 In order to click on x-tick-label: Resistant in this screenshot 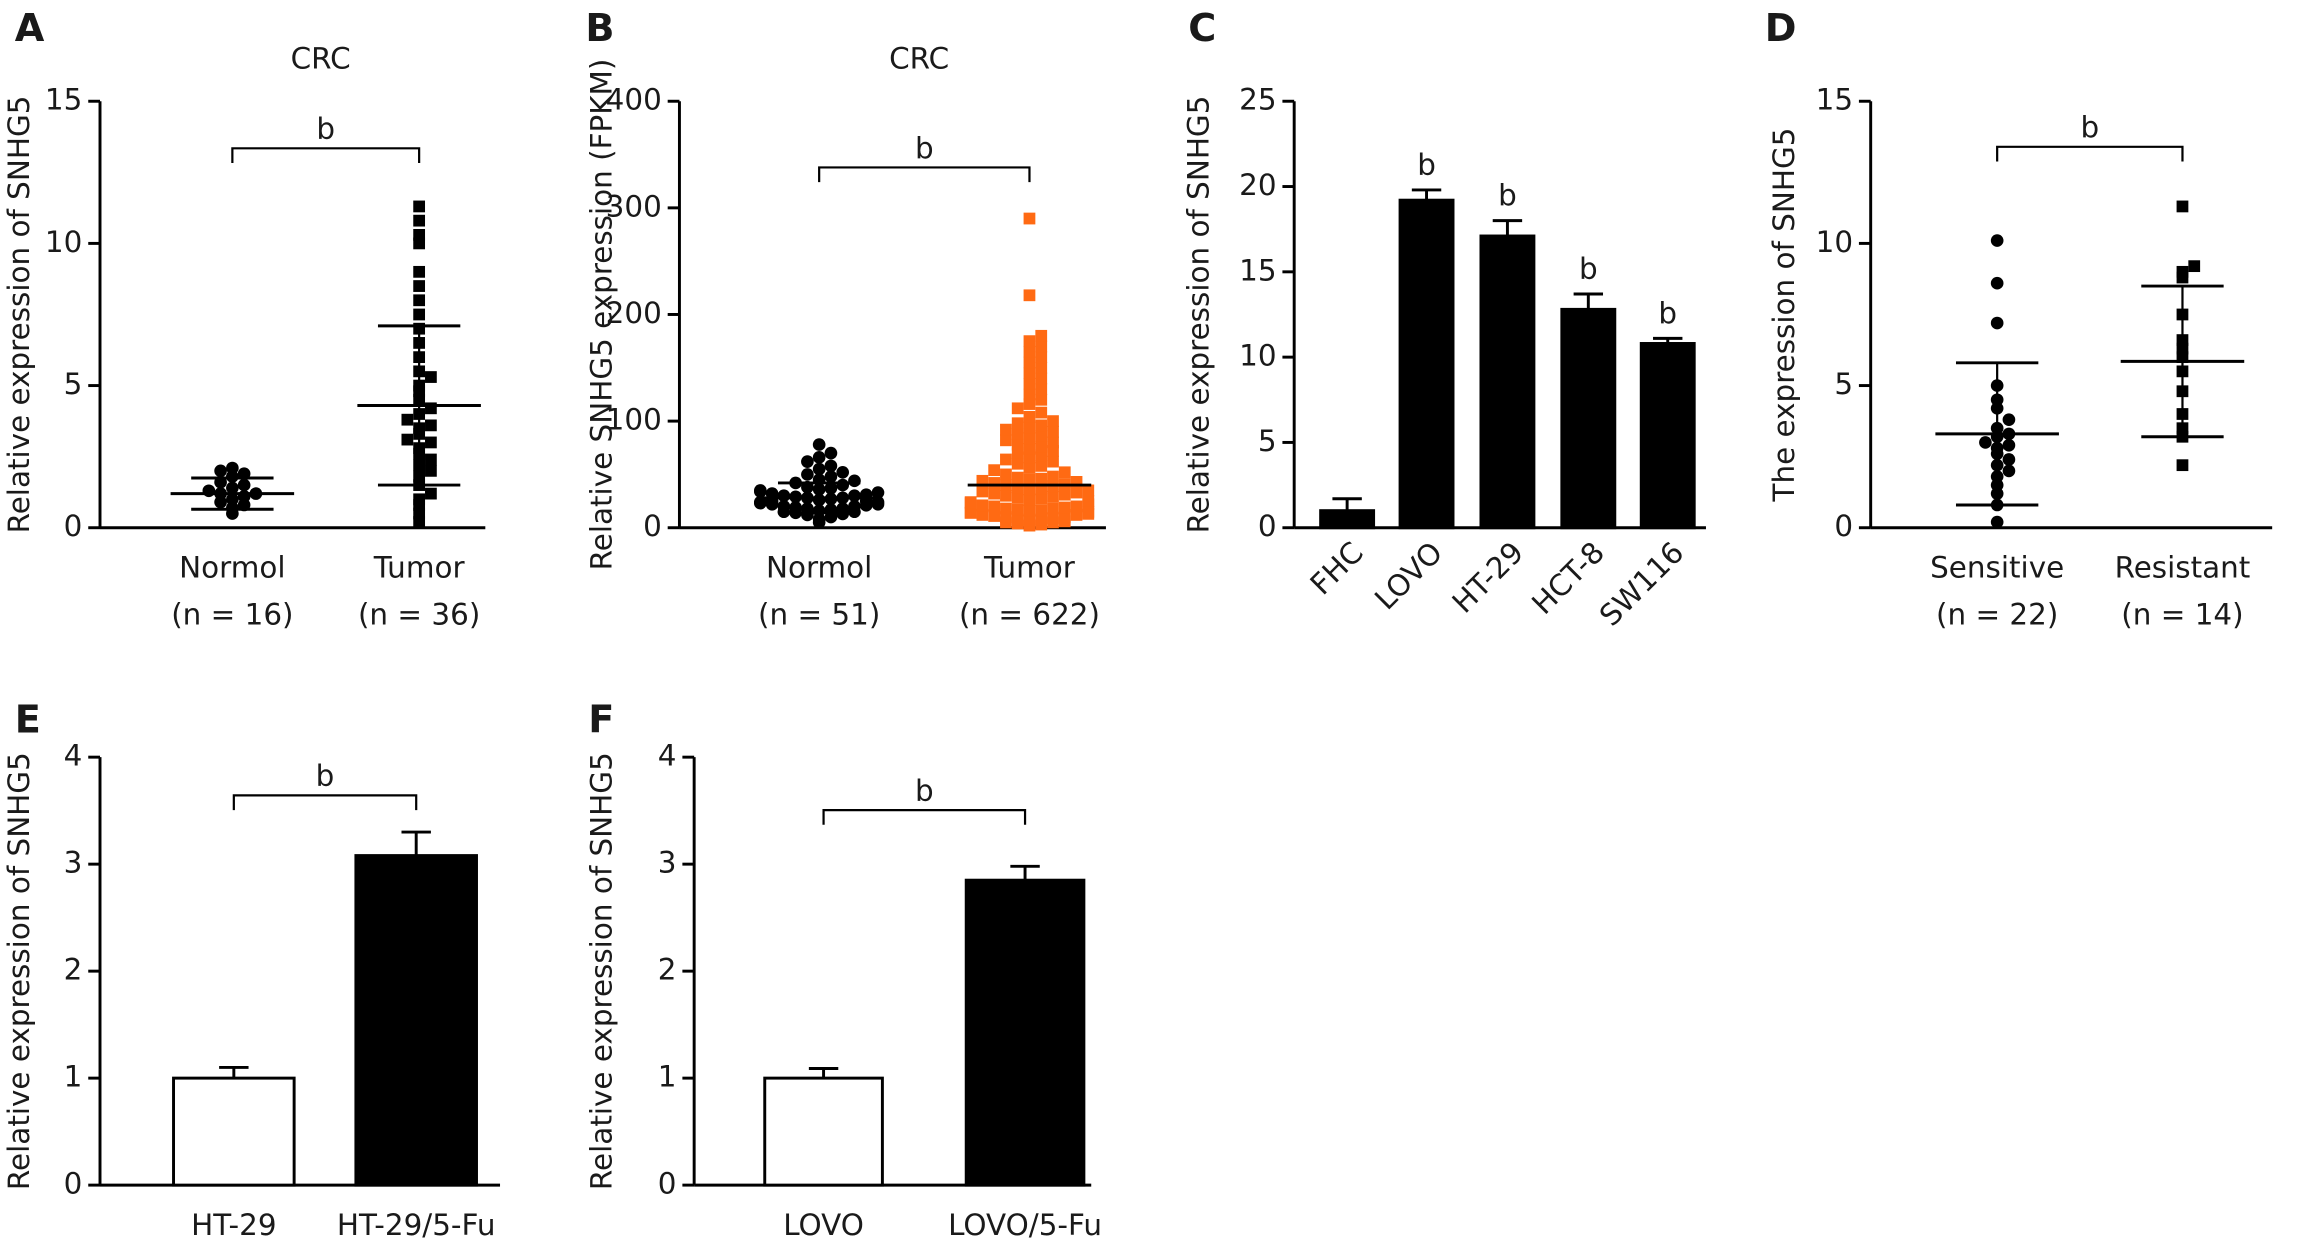, I will do `click(2183, 567)`.